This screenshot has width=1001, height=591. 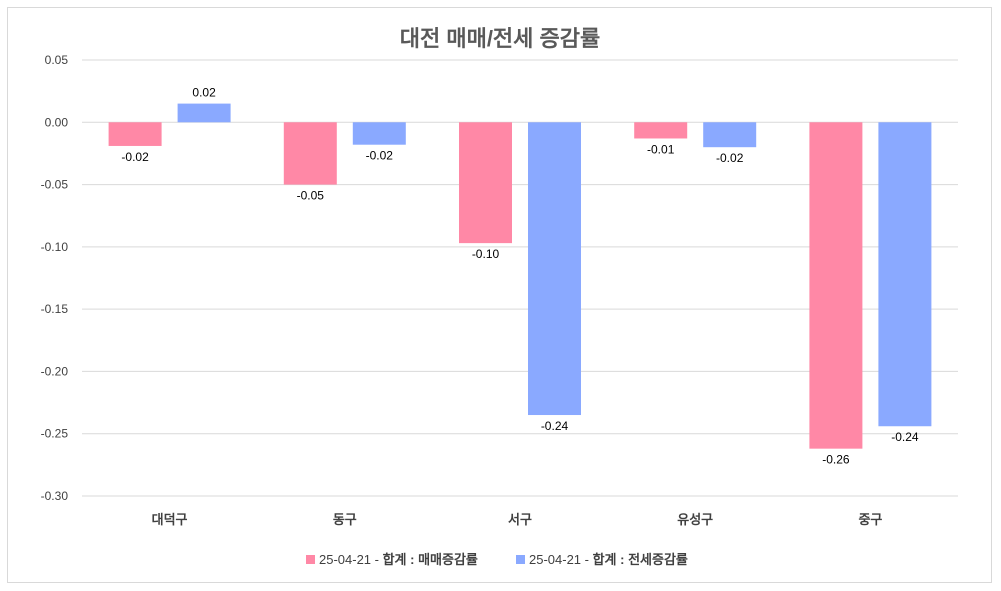 I want to click on x-axis: 대덕구 동구 서구 유성구 중구, so click(x=517, y=519).